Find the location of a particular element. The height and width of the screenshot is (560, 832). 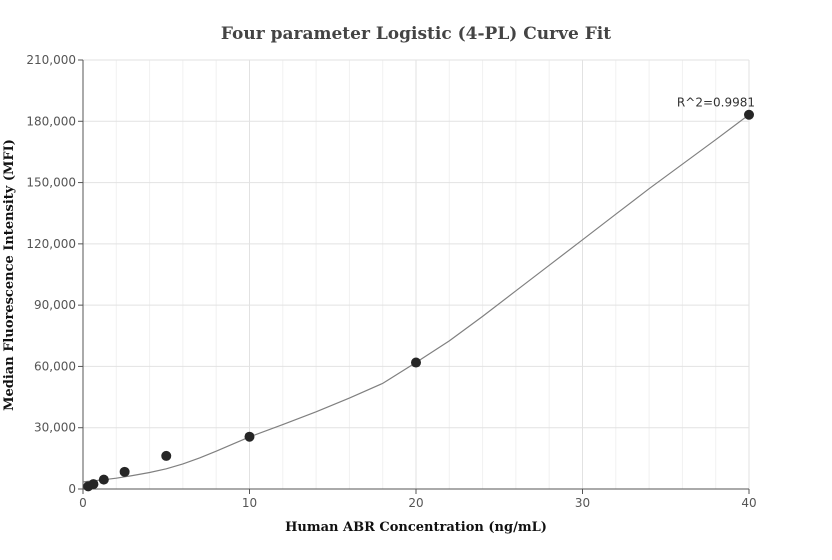

y-tick-label: 60,000 is located at coordinates (55, 366).